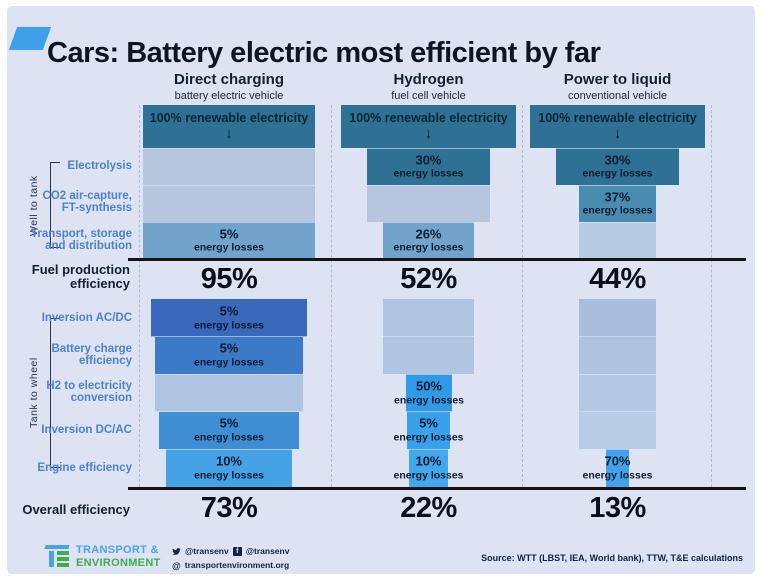  I want to click on value-overall-hydrogen: 22%, so click(428, 507).